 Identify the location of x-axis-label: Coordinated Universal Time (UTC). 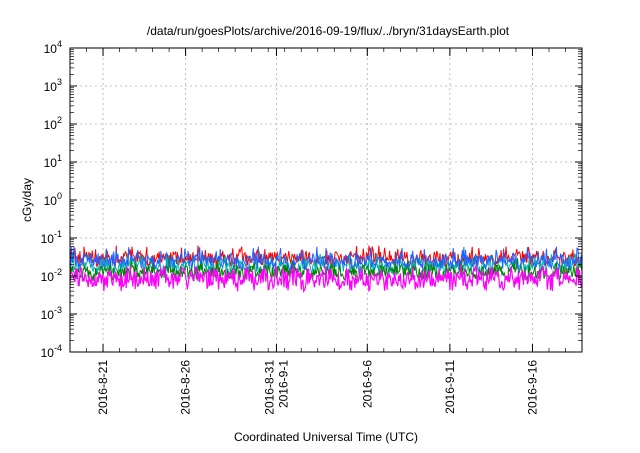
(326, 437).